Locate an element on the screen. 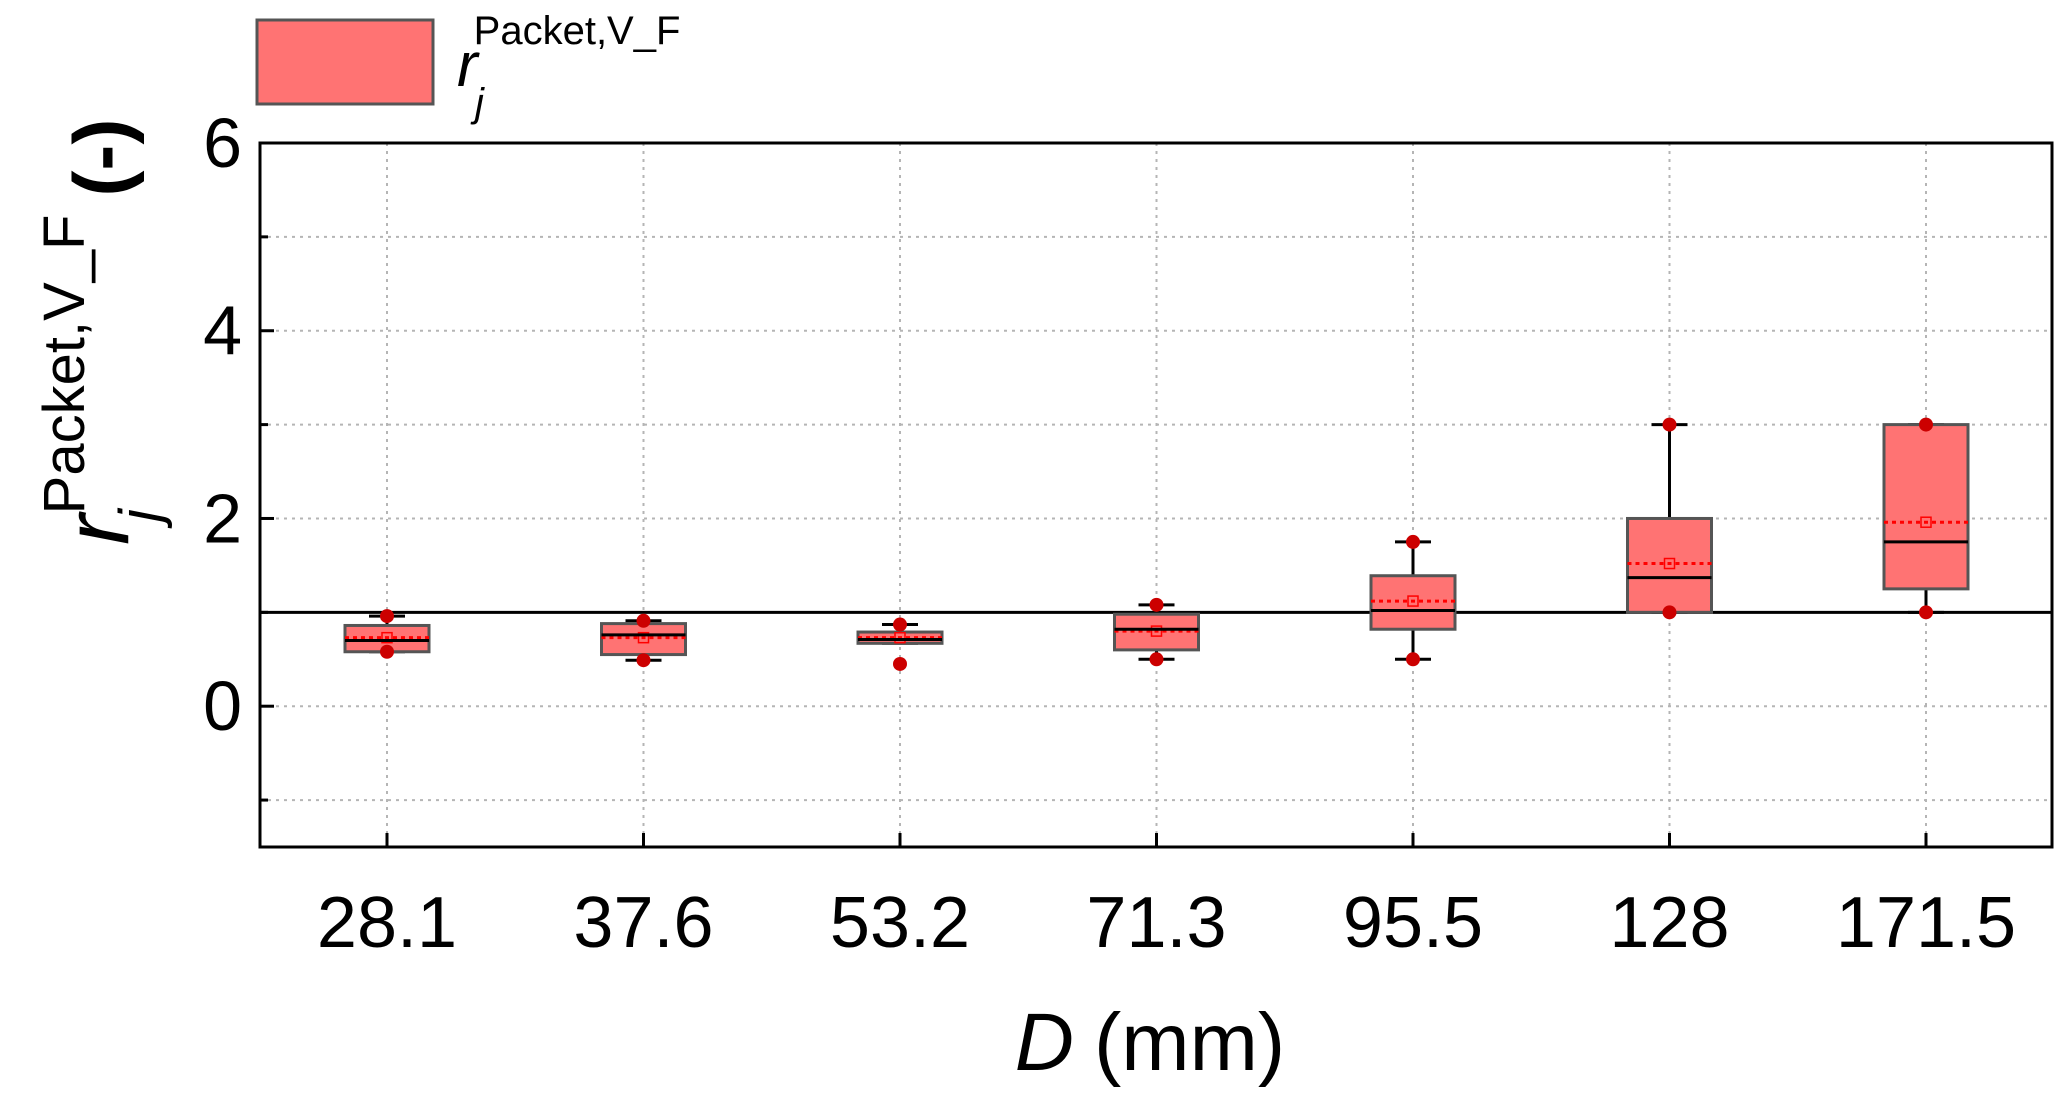 This screenshot has height=1103, width=2067. y-tick-label: 4 is located at coordinates (222, 331).